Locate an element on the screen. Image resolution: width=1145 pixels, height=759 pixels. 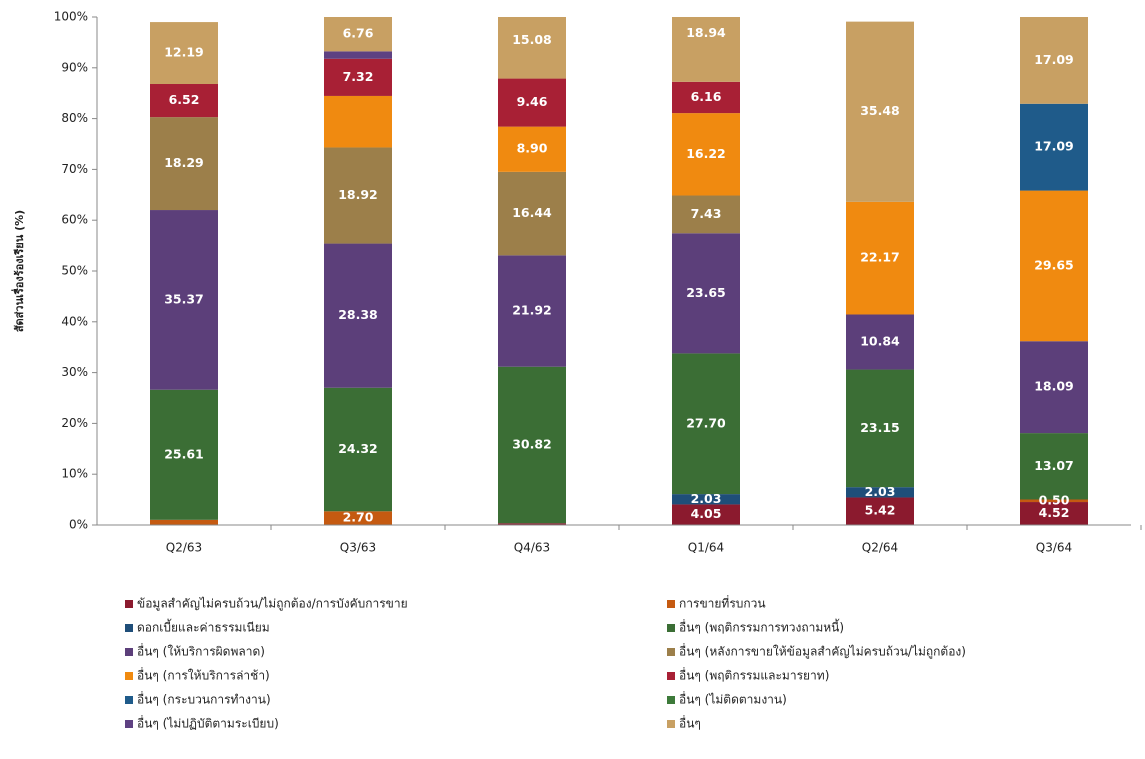
y-tick-label: 90% is located at coordinates (74, 67).